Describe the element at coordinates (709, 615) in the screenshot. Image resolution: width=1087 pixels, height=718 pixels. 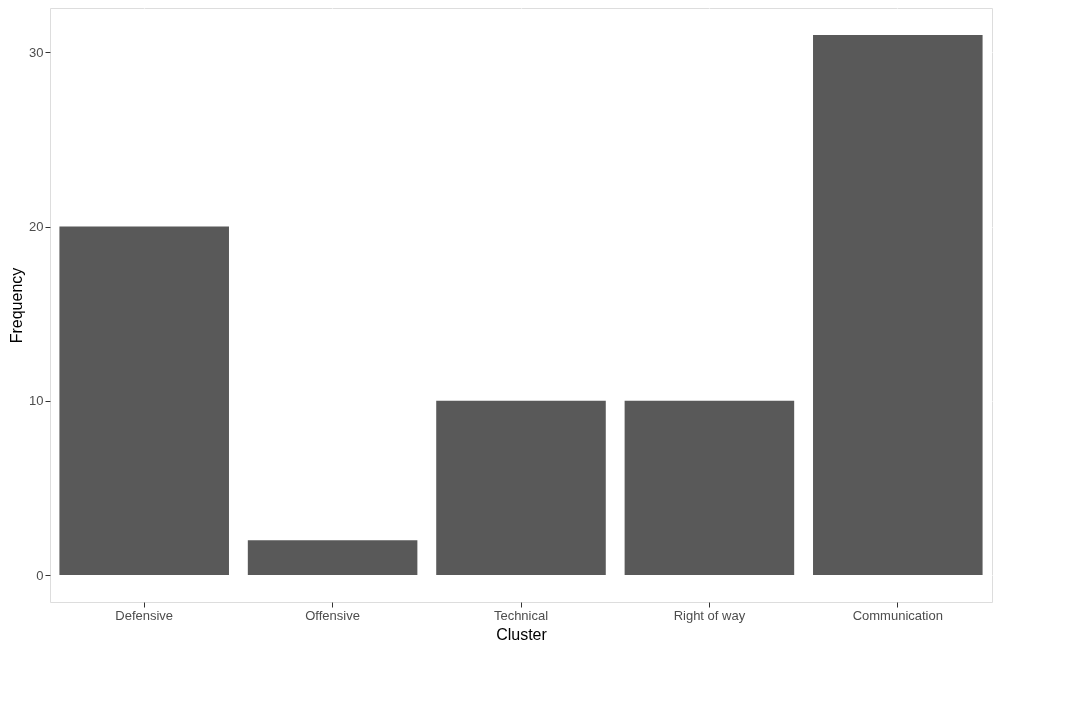
I see `x-tick-label: Right of way` at that location.